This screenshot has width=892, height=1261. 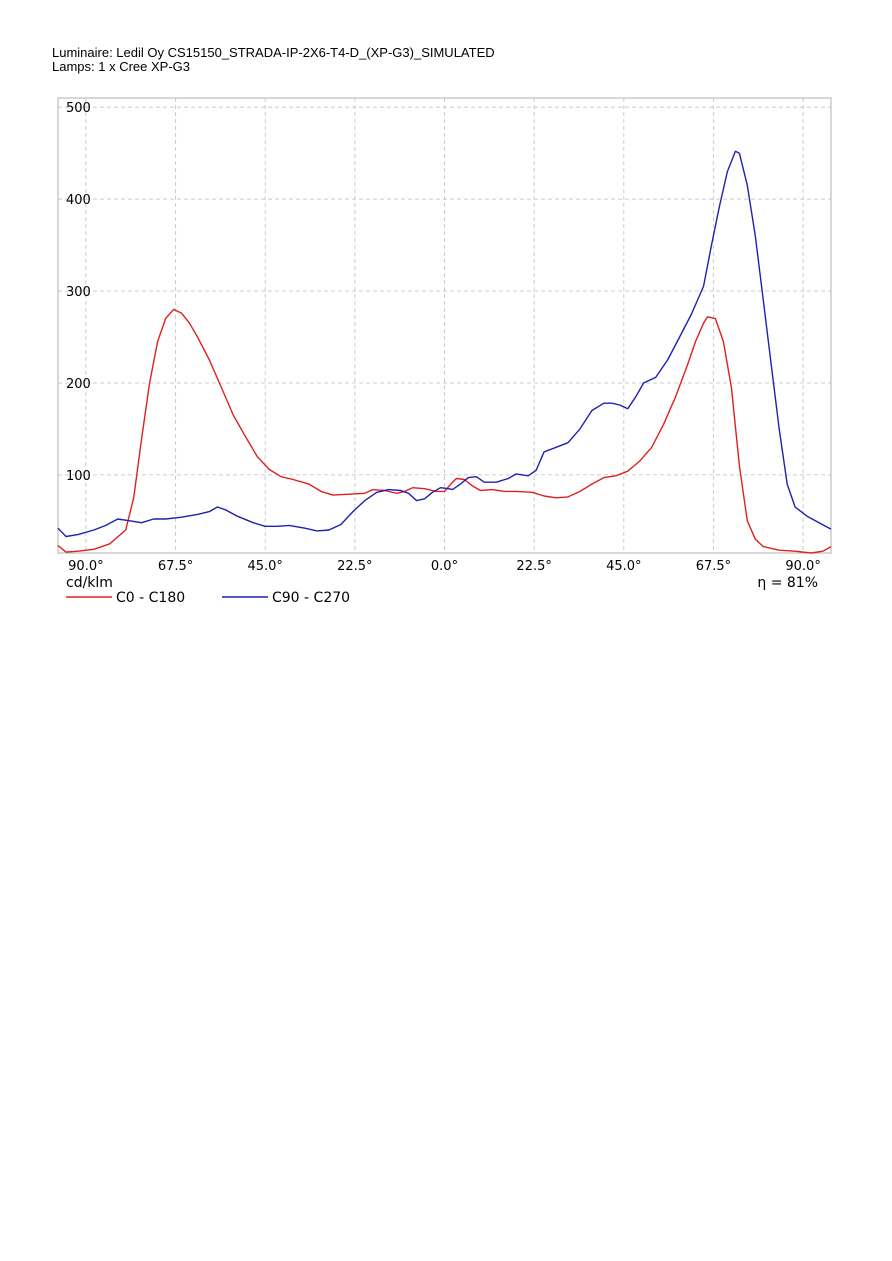 I want to click on legend-label: C90 - C270, so click(x=311, y=598).